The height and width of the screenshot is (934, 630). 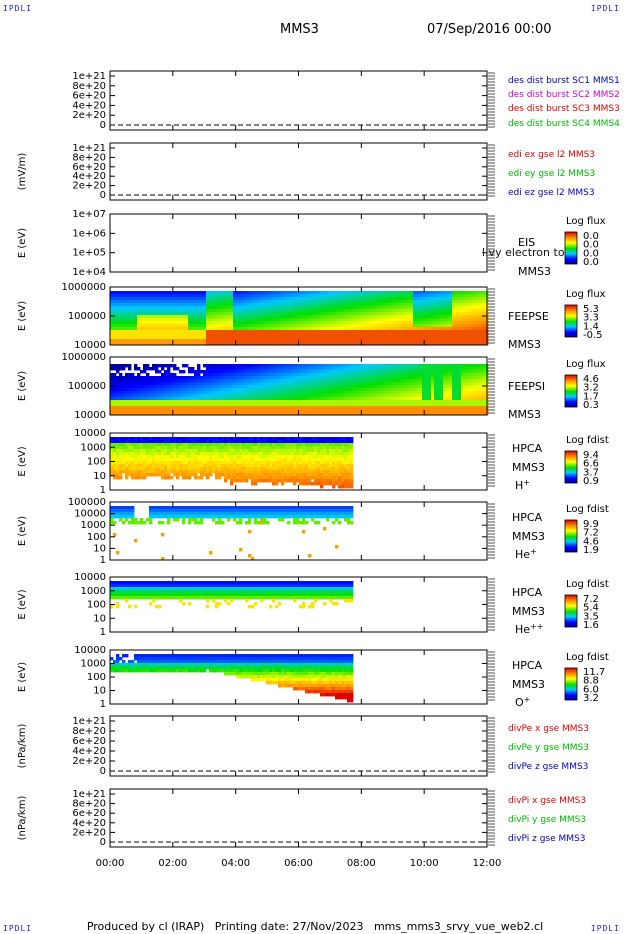 What do you see at coordinates (564, 124) in the screenshot?
I see `p1-legend-3: des dist burst SC4 MMS4` at bounding box center [564, 124].